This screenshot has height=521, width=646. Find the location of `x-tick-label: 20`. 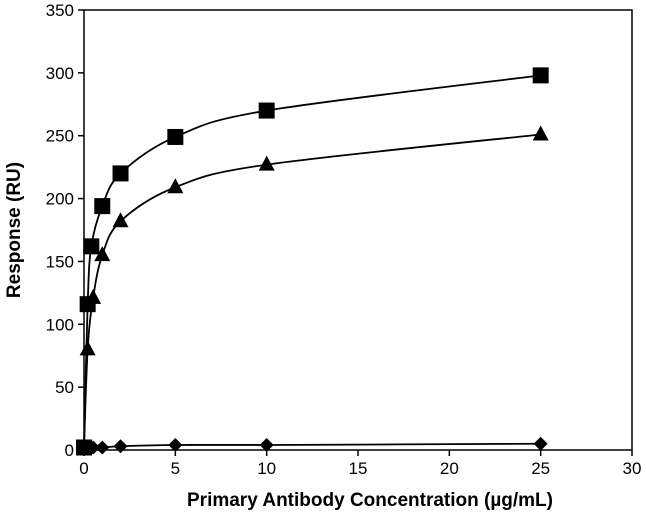

x-tick-label: 20 is located at coordinates (449, 468).